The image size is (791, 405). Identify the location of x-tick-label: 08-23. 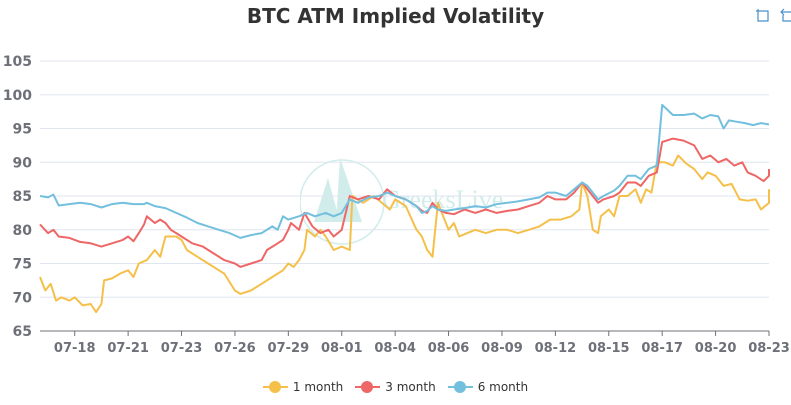
(769, 348).